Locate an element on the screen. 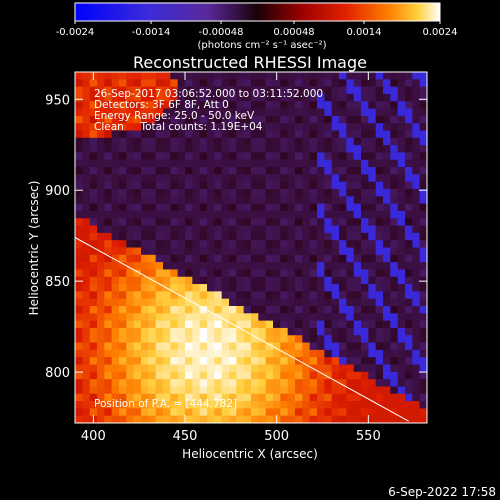 The image size is (500, 500). annotation-detectors: Detectors: 3F 6F 8F, Att 0 is located at coordinates (161, 105).